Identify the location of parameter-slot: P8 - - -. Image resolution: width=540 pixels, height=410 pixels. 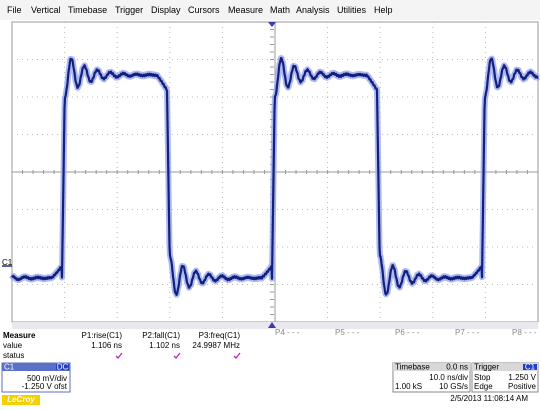
(524, 332).